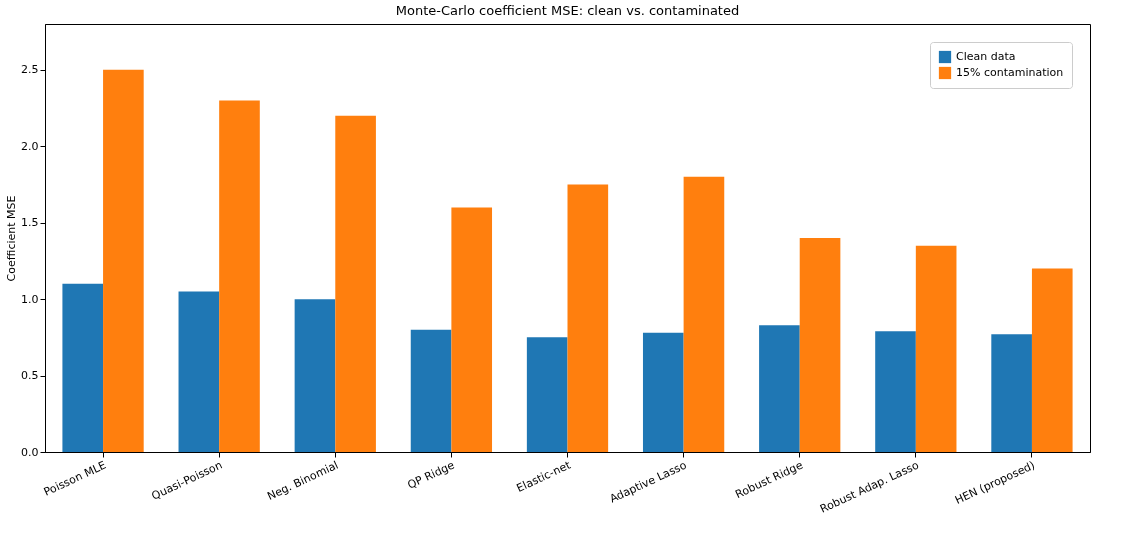  I want to click on y-tick-label: 1.5, so click(30, 223).